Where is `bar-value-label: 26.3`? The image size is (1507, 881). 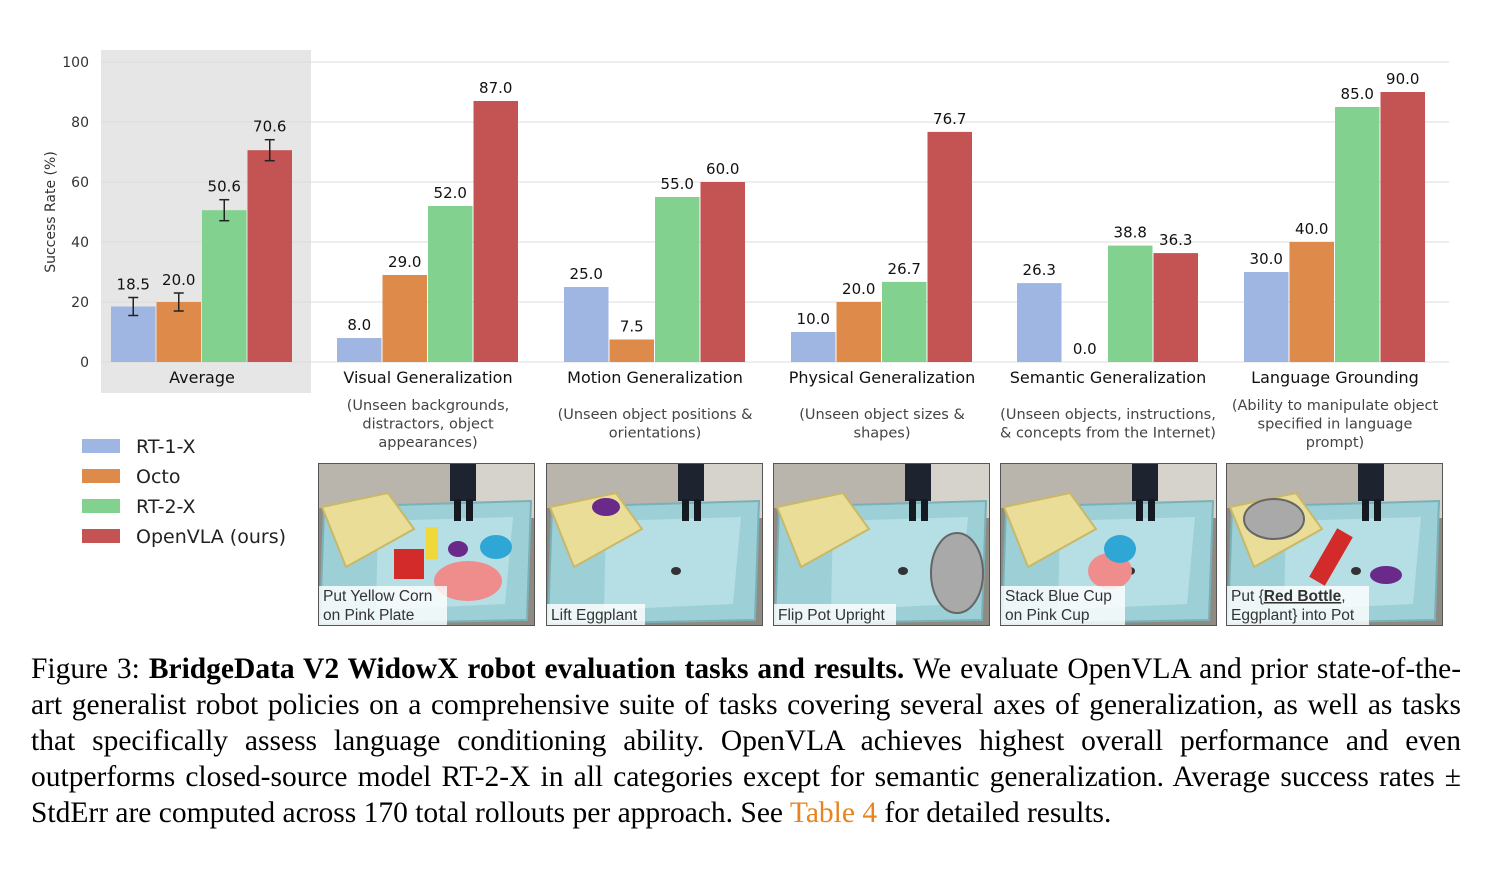 bar-value-label: 26.3 is located at coordinates (1039, 270).